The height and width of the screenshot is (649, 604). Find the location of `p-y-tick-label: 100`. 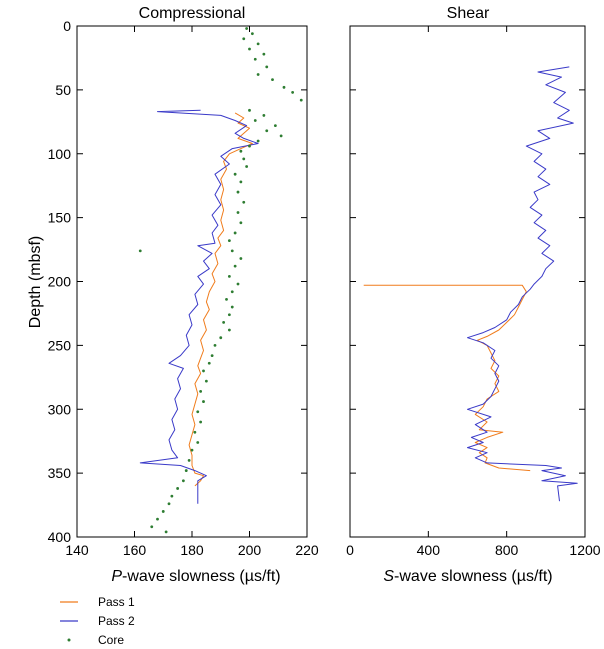

p-y-tick-label: 100 is located at coordinates (60, 154).